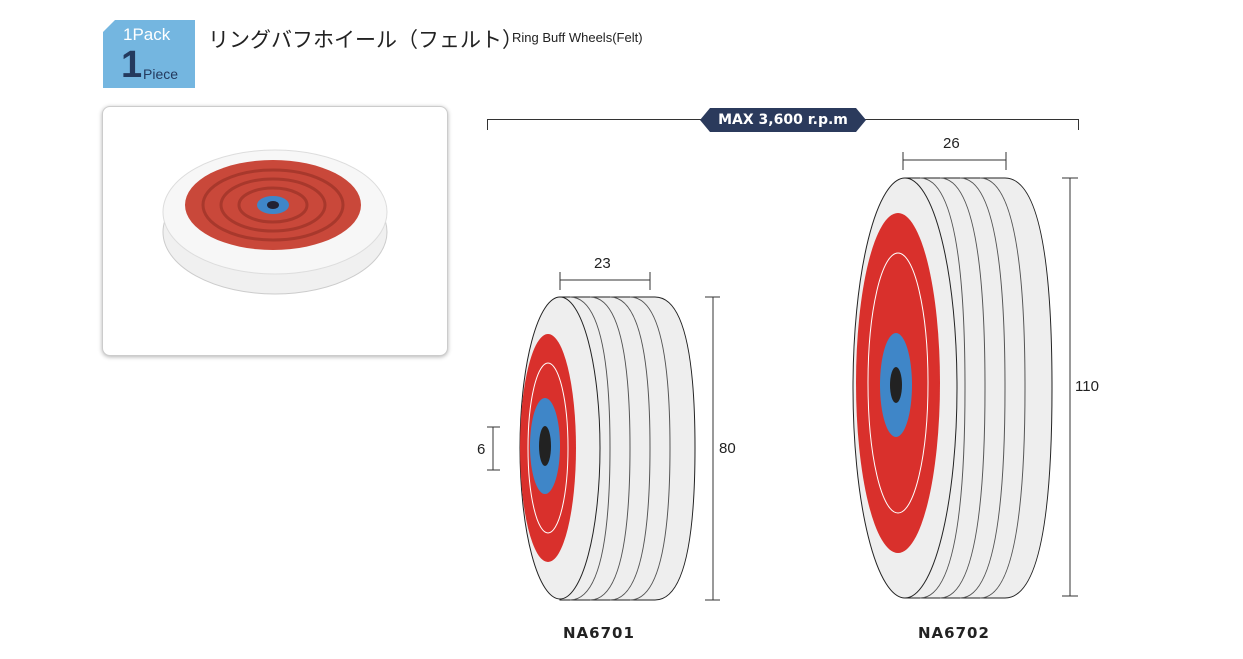 The width and height of the screenshot is (1243, 659). What do you see at coordinates (481, 449) in the screenshot?
I see `na6701-bore: 6` at bounding box center [481, 449].